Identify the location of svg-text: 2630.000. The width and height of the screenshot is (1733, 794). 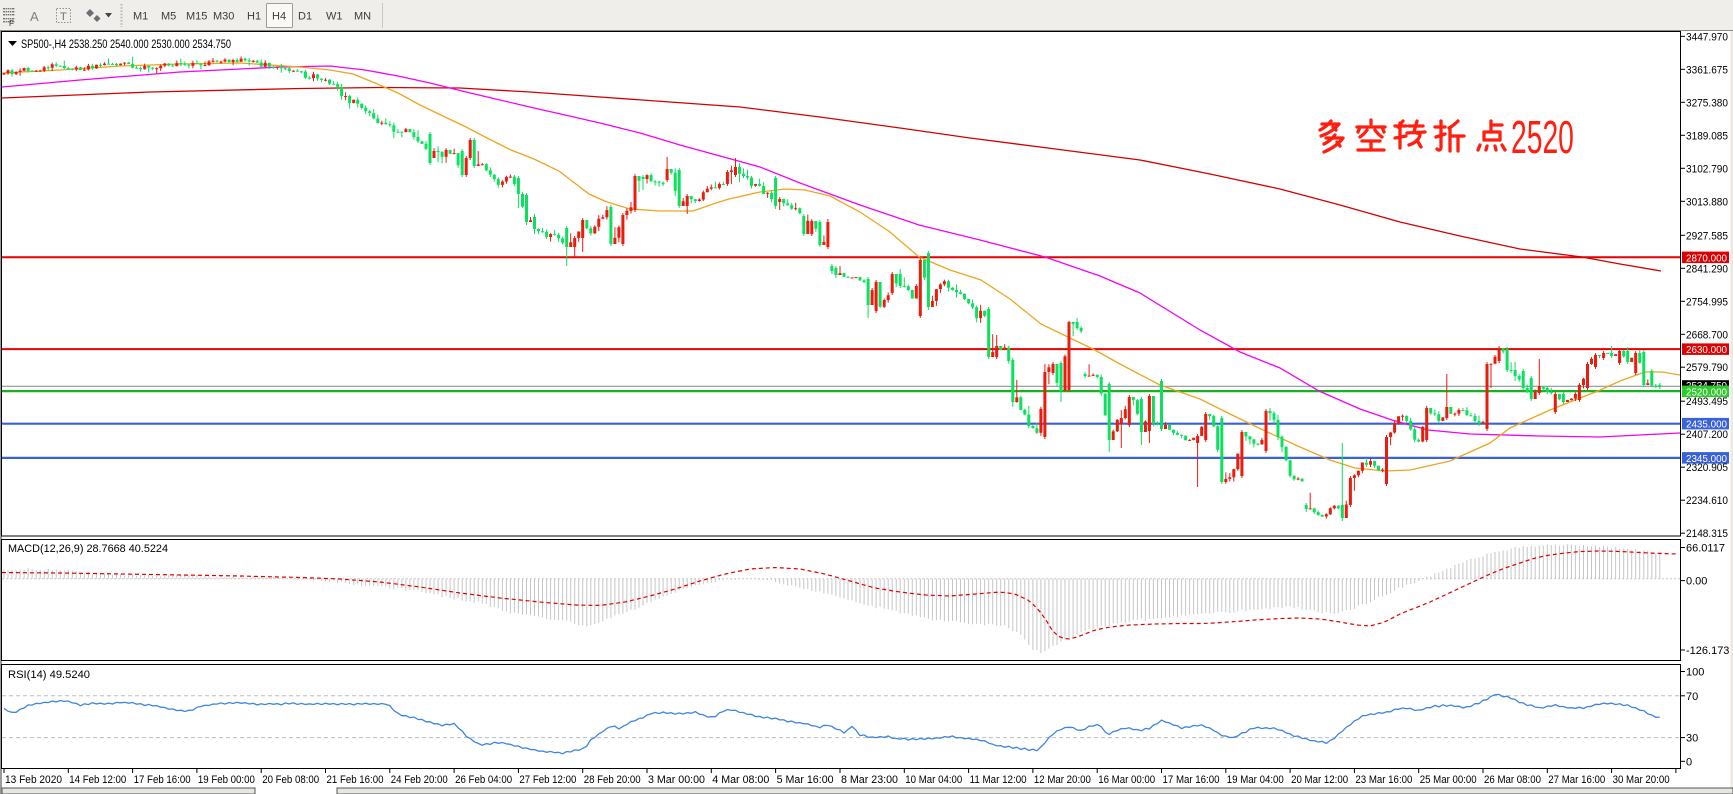
(1706, 350).